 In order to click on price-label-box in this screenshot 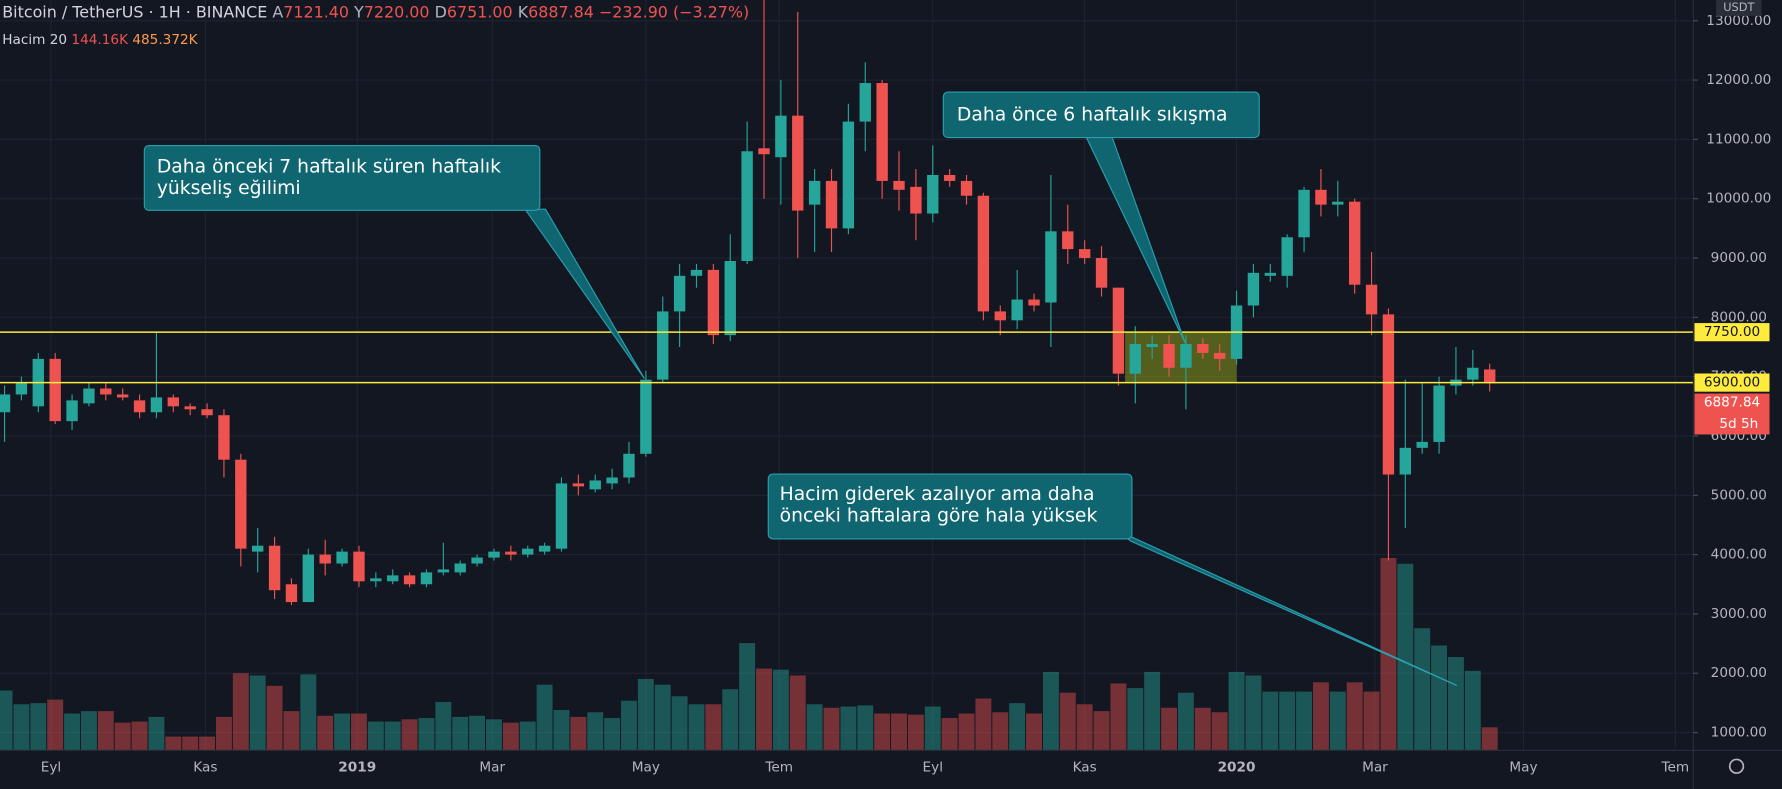, I will do `click(1732, 332)`.